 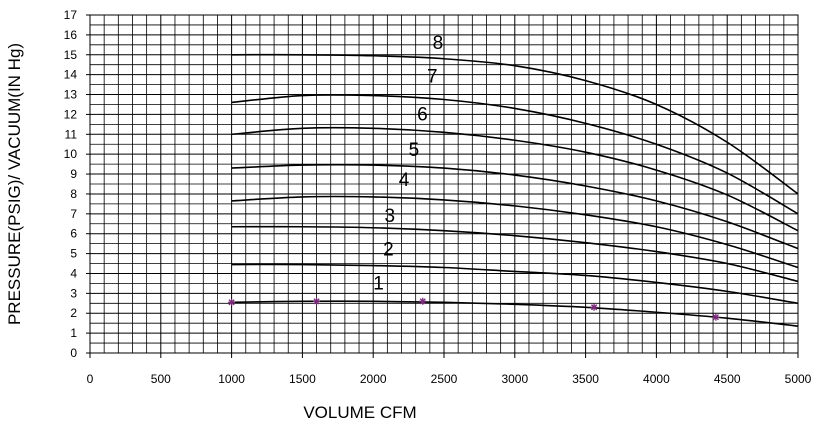 I want to click on x-tick-label: 1500, so click(x=302, y=379).